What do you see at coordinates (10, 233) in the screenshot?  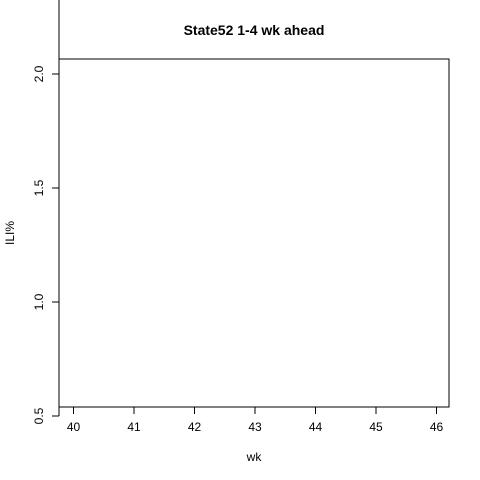 I see `y-axis-label: ILI%` at bounding box center [10, 233].